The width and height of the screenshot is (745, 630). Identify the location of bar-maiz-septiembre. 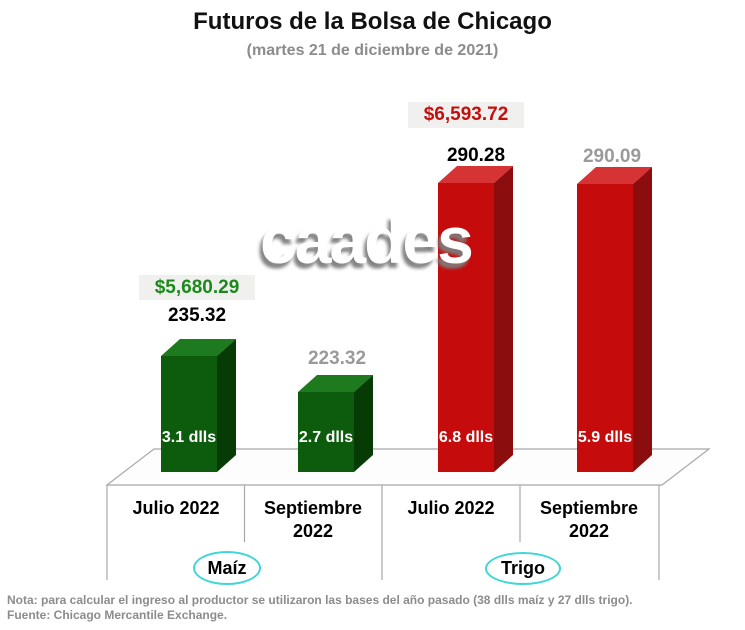
(335, 423).